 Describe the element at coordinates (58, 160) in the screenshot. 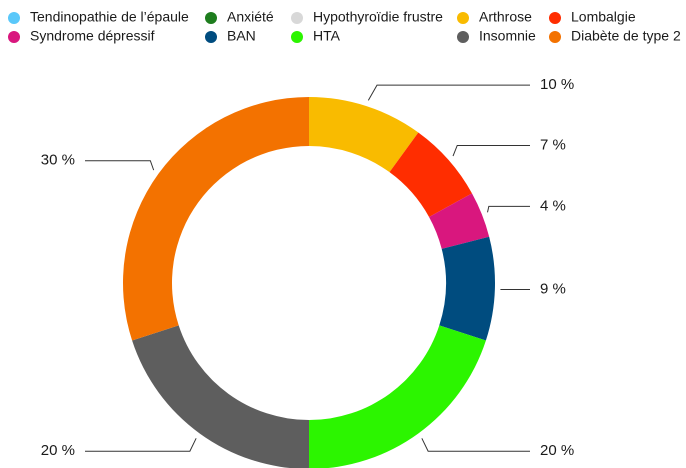

I see `value-label: 30 %` at that location.